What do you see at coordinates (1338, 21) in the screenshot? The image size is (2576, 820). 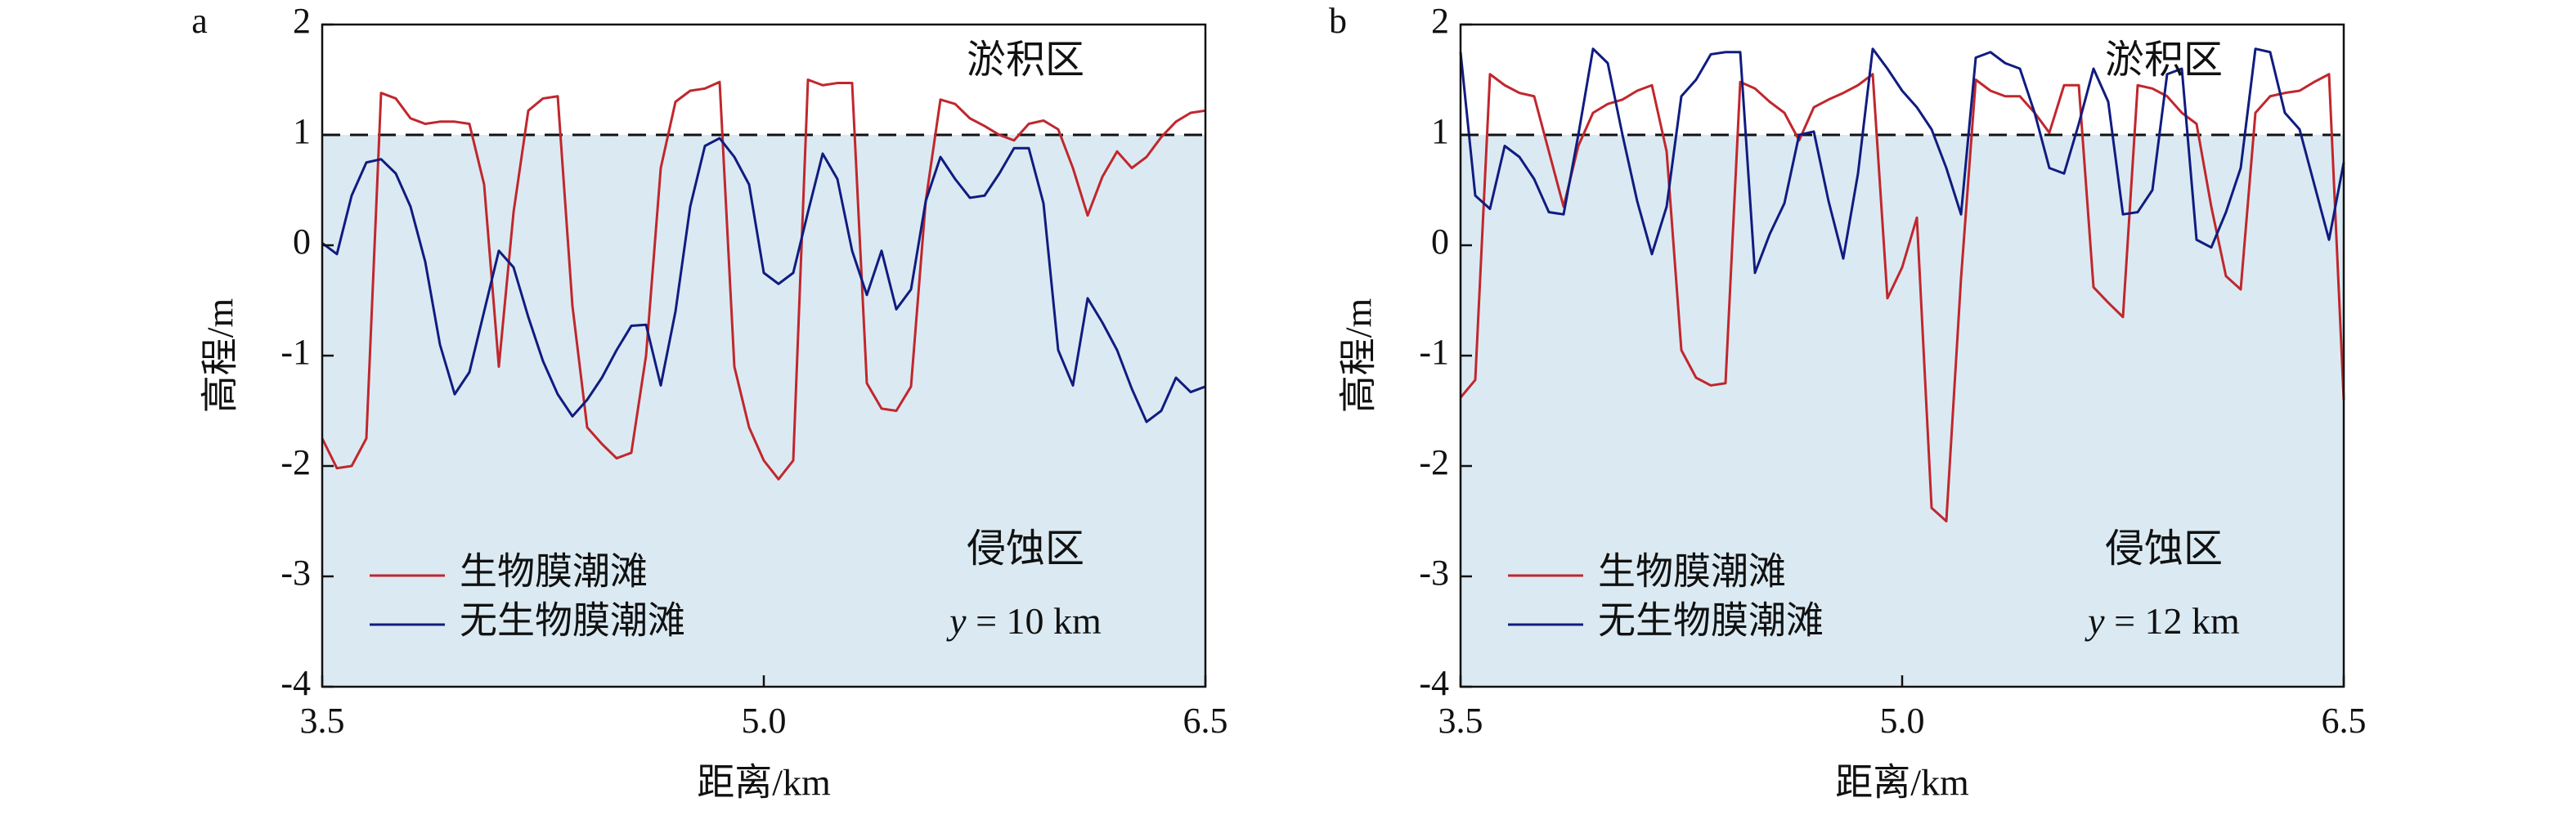 I see `panel-label: b` at bounding box center [1338, 21].